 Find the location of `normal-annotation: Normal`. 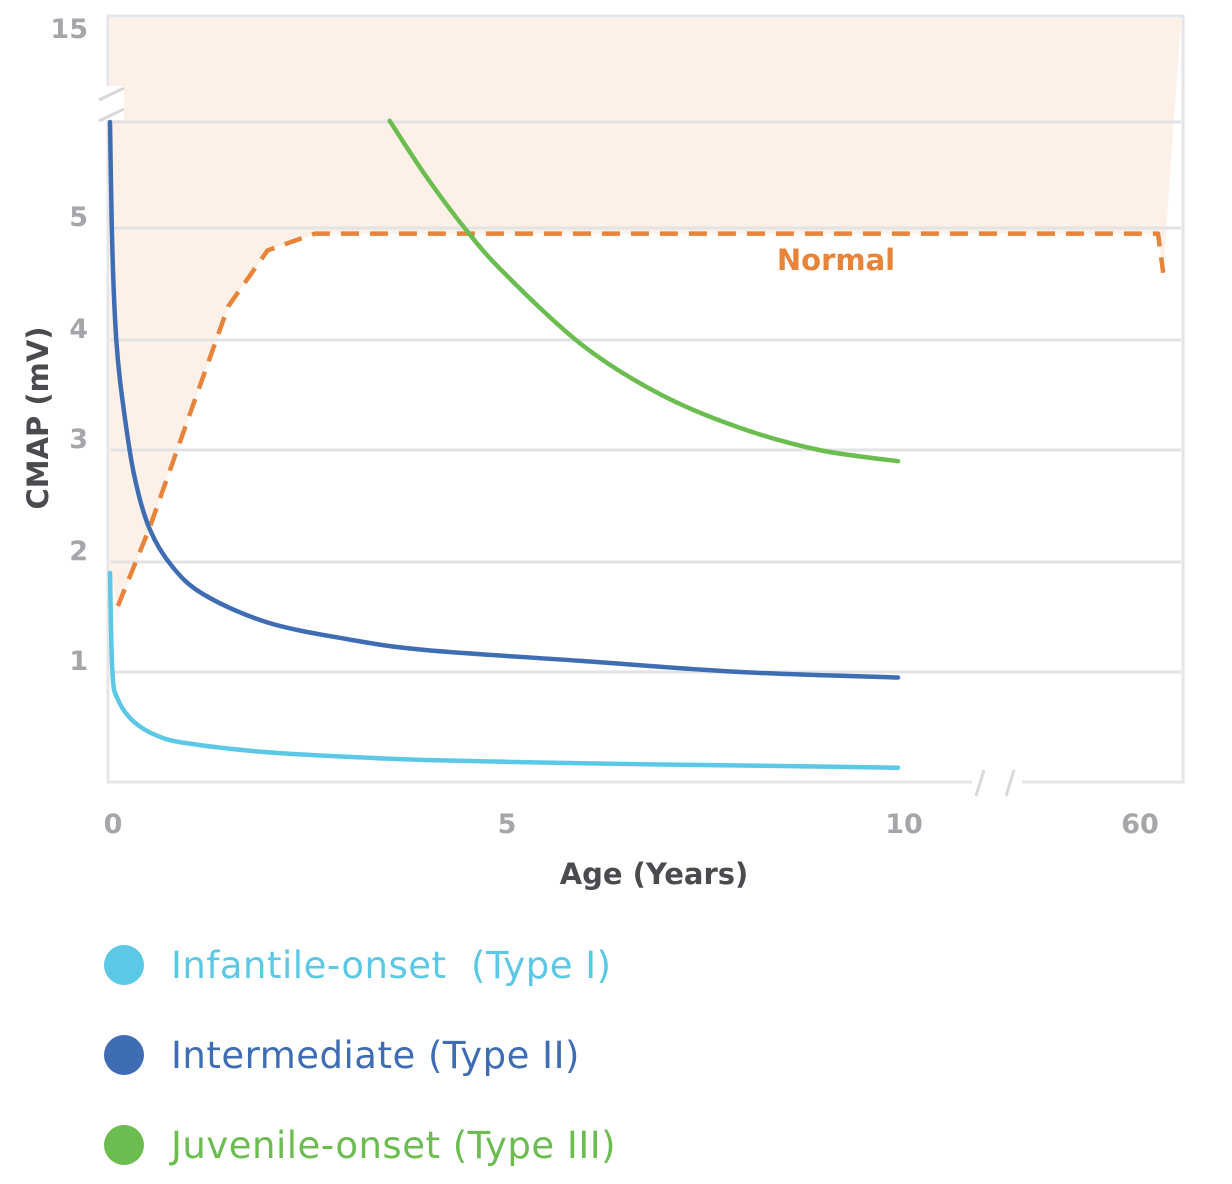

normal-annotation: Normal is located at coordinates (836, 260).